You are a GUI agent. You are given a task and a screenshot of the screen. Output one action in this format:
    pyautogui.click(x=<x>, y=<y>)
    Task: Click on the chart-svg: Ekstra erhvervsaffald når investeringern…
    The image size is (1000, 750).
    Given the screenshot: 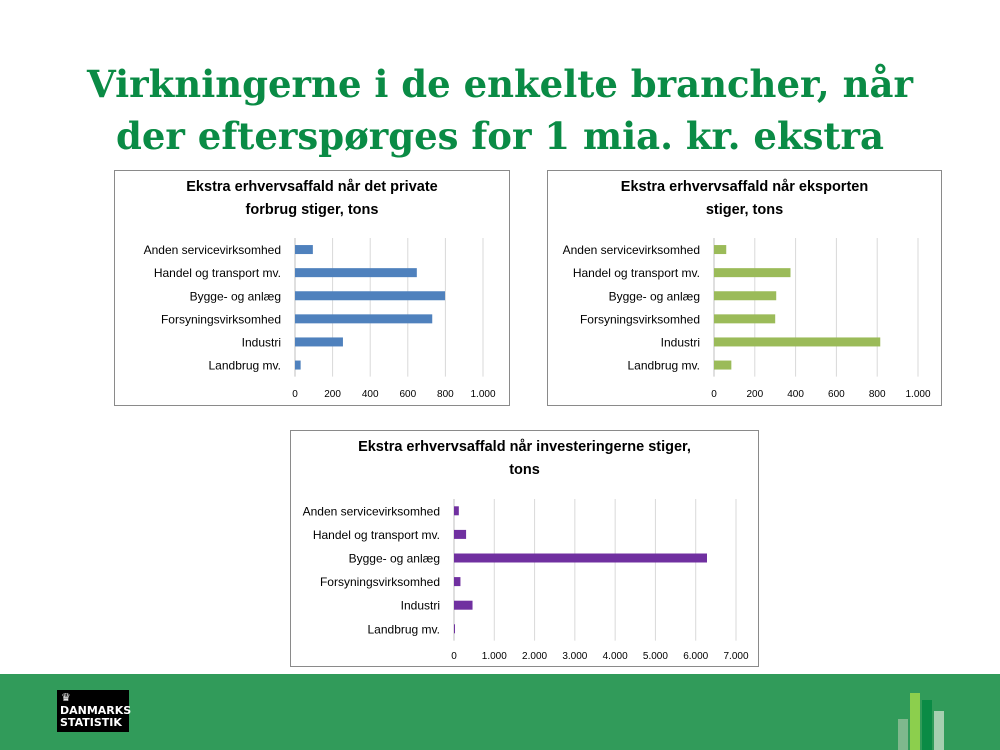 What is the action you would take?
    pyautogui.click(x=526, y=550)
    